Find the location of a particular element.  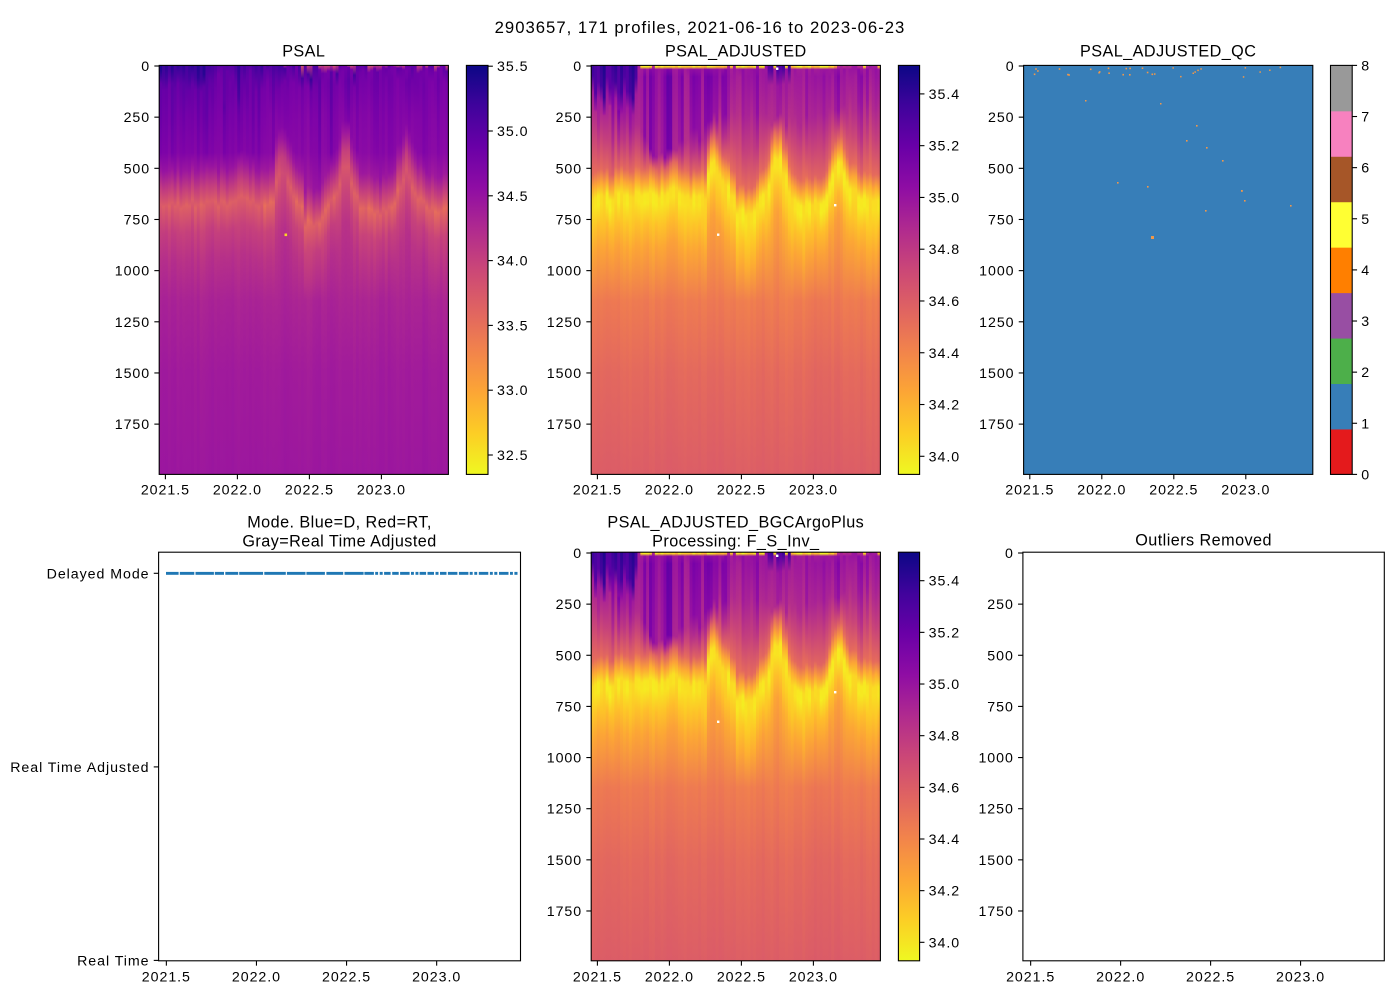

svg-text: Outliers Removed is located at coordinates (1203, 541).